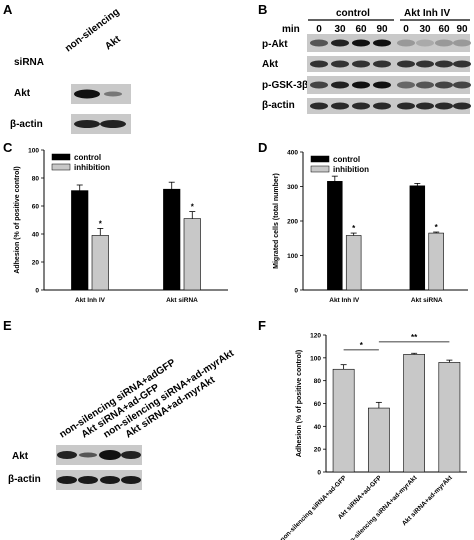 The image size is (474, 540). Describe the element at coordinates (36, 235) in the screenshot. I see `chart-c-ytick-2: 40` at that location.